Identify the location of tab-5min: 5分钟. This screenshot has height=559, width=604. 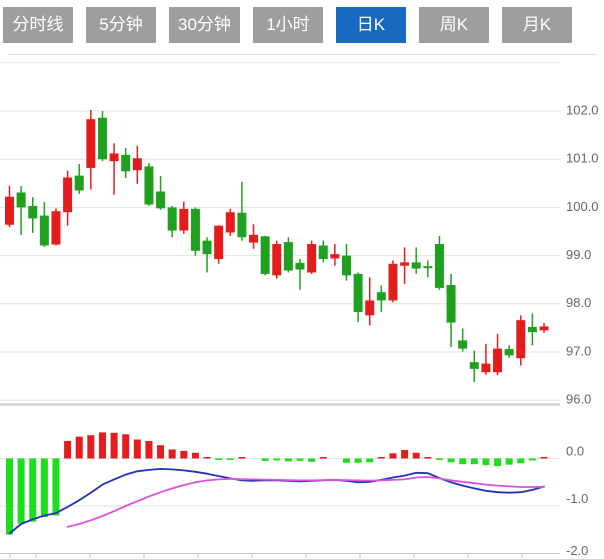
(121, 25).